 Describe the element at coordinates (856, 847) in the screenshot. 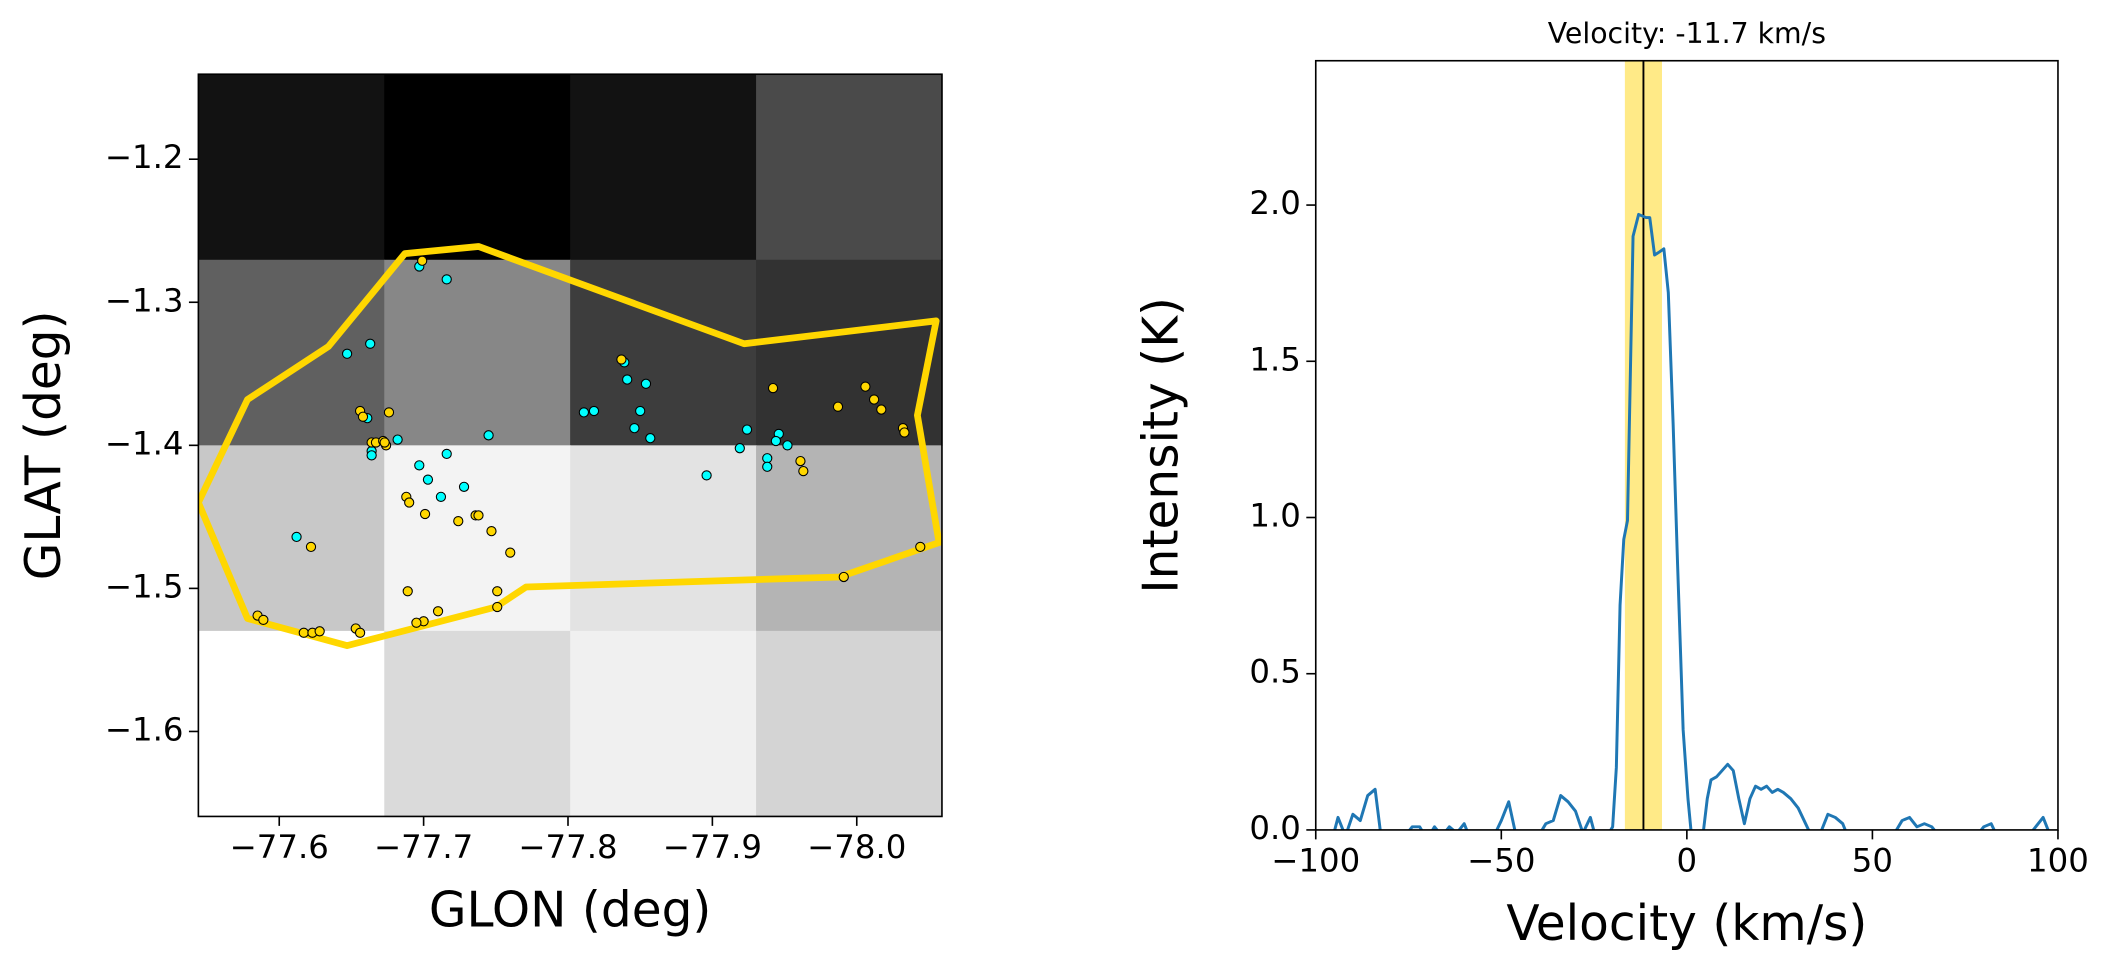

I see `x-tick-label: −78.0` at that location.